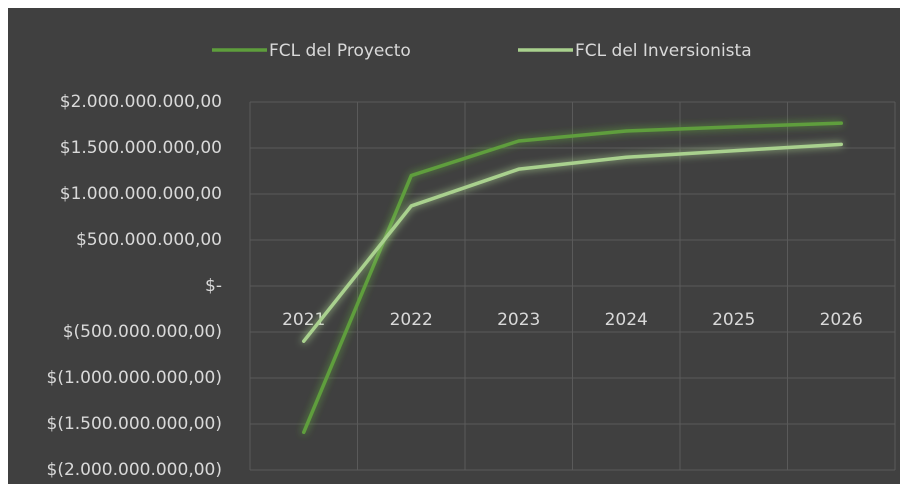 This screenshot has height=491, width=908. Describe the element at coordinates (340, 51) in the screenshot. I see `legend-label: FCL del Proyecto` at that location.